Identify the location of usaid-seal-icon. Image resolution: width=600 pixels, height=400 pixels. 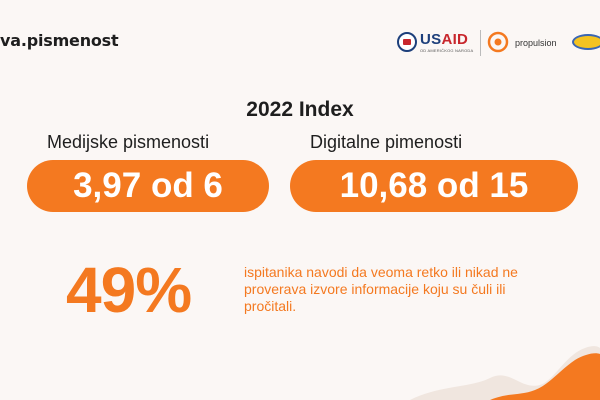
(407, 42).